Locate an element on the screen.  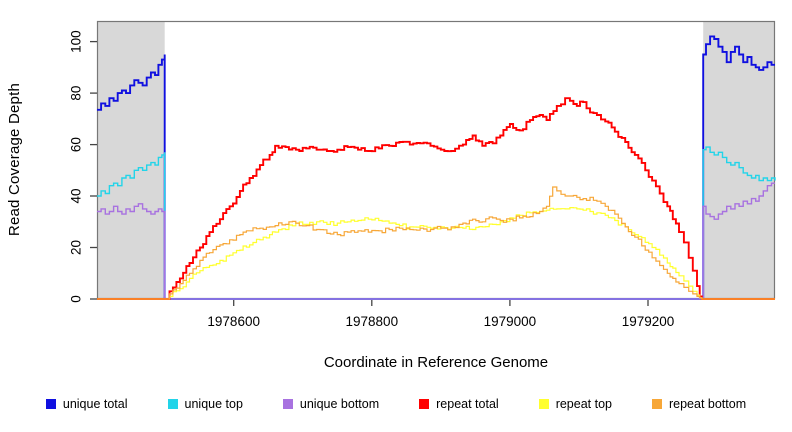
legend-label: unique top is located at coordinates (213, 404).